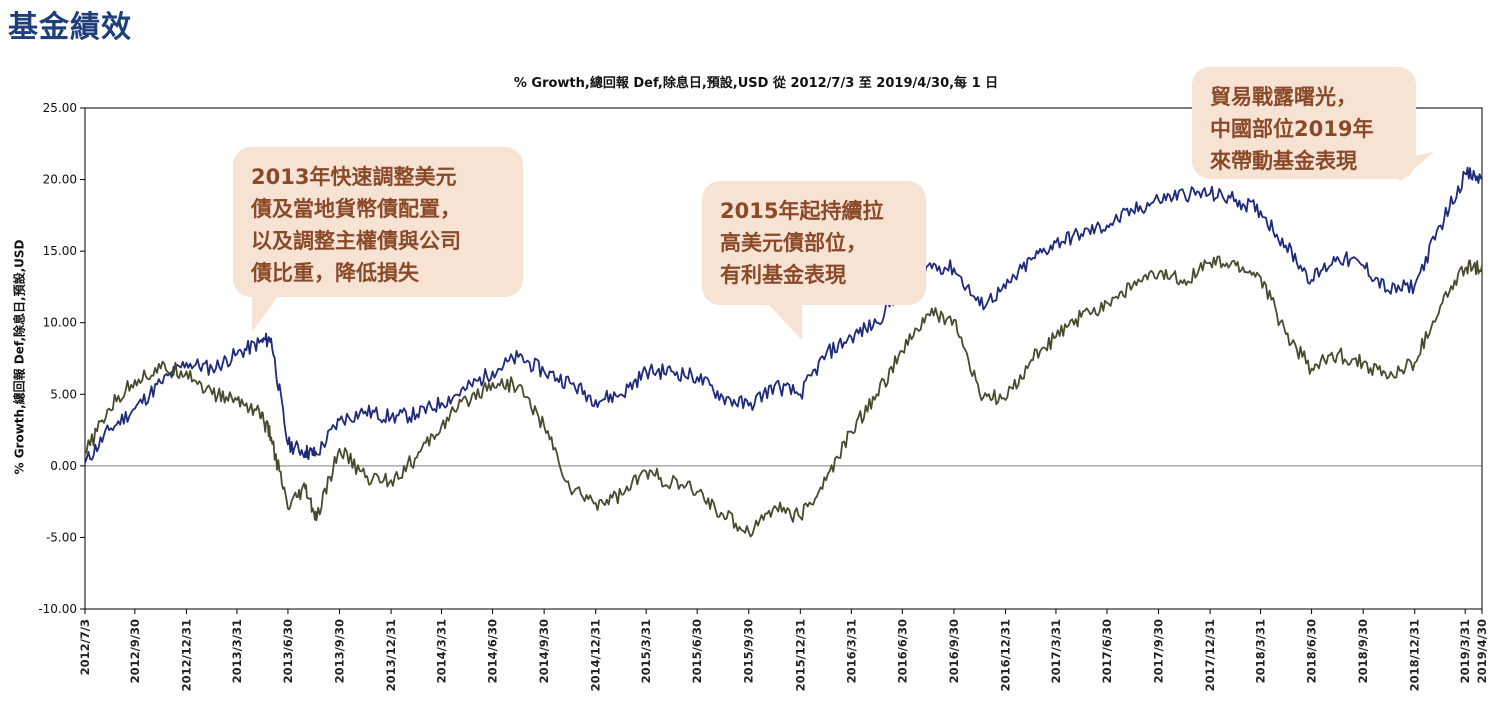  I want to click on y-tick-label: 0.00, so click(63, 466).